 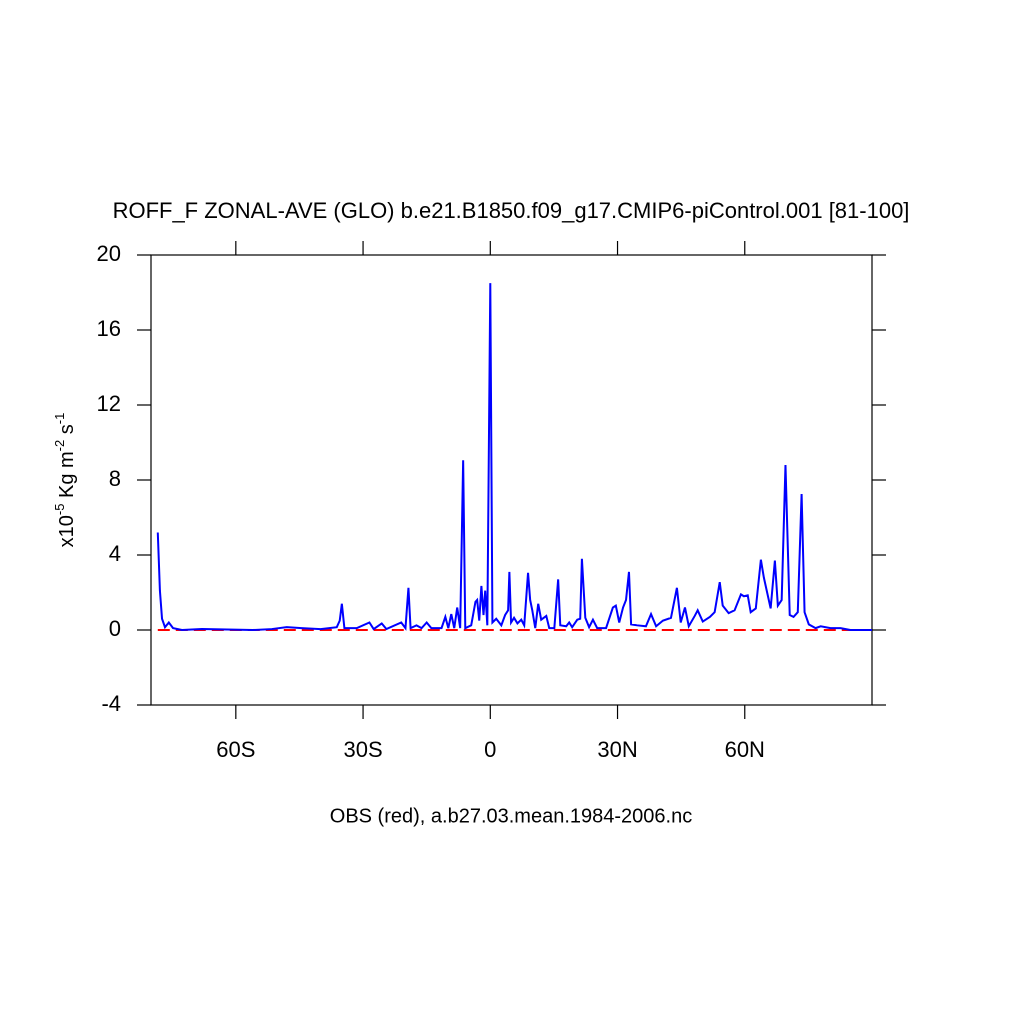 I want to click on x-tick-label: 0, so click(x=490, y=749).